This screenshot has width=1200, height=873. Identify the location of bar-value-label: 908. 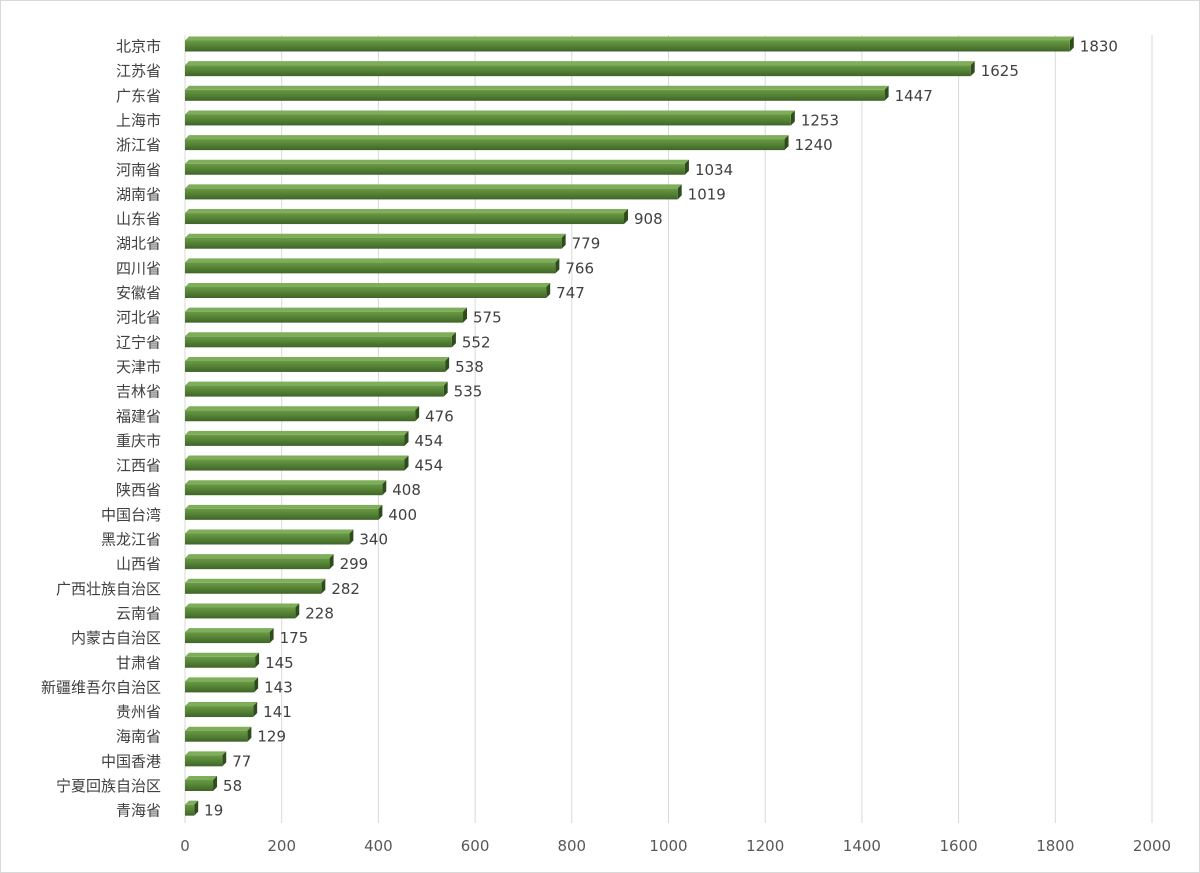
(648, 219).